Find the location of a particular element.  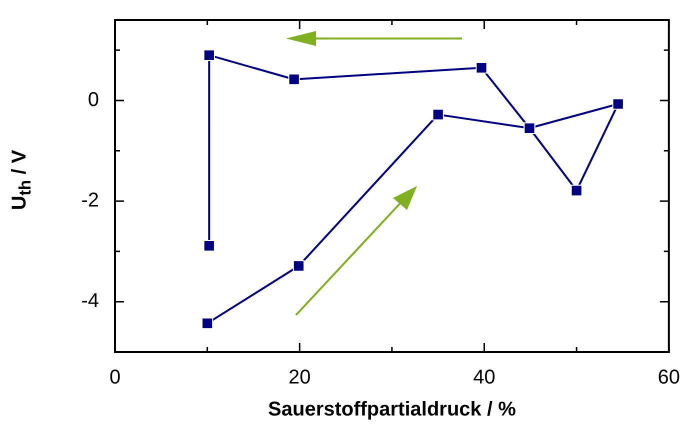

y-tick-label: -2 is located at coordinates (90, 201).